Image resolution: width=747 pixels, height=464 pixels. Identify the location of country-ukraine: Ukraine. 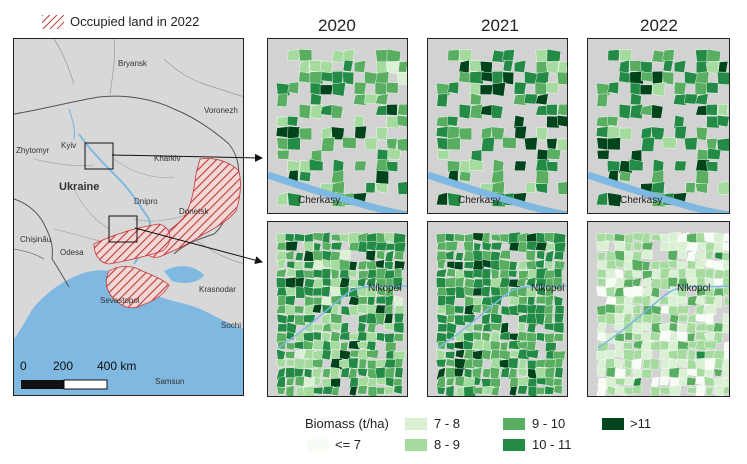
(79, 187).